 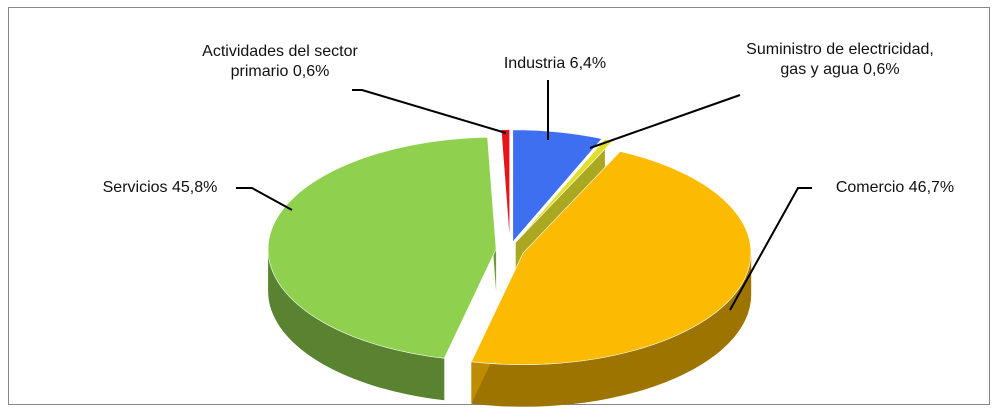 What do you see at coordinates (931, 187) in the screenshot?
I see `value-label: 46,7%` at bounding box center [931, 187].